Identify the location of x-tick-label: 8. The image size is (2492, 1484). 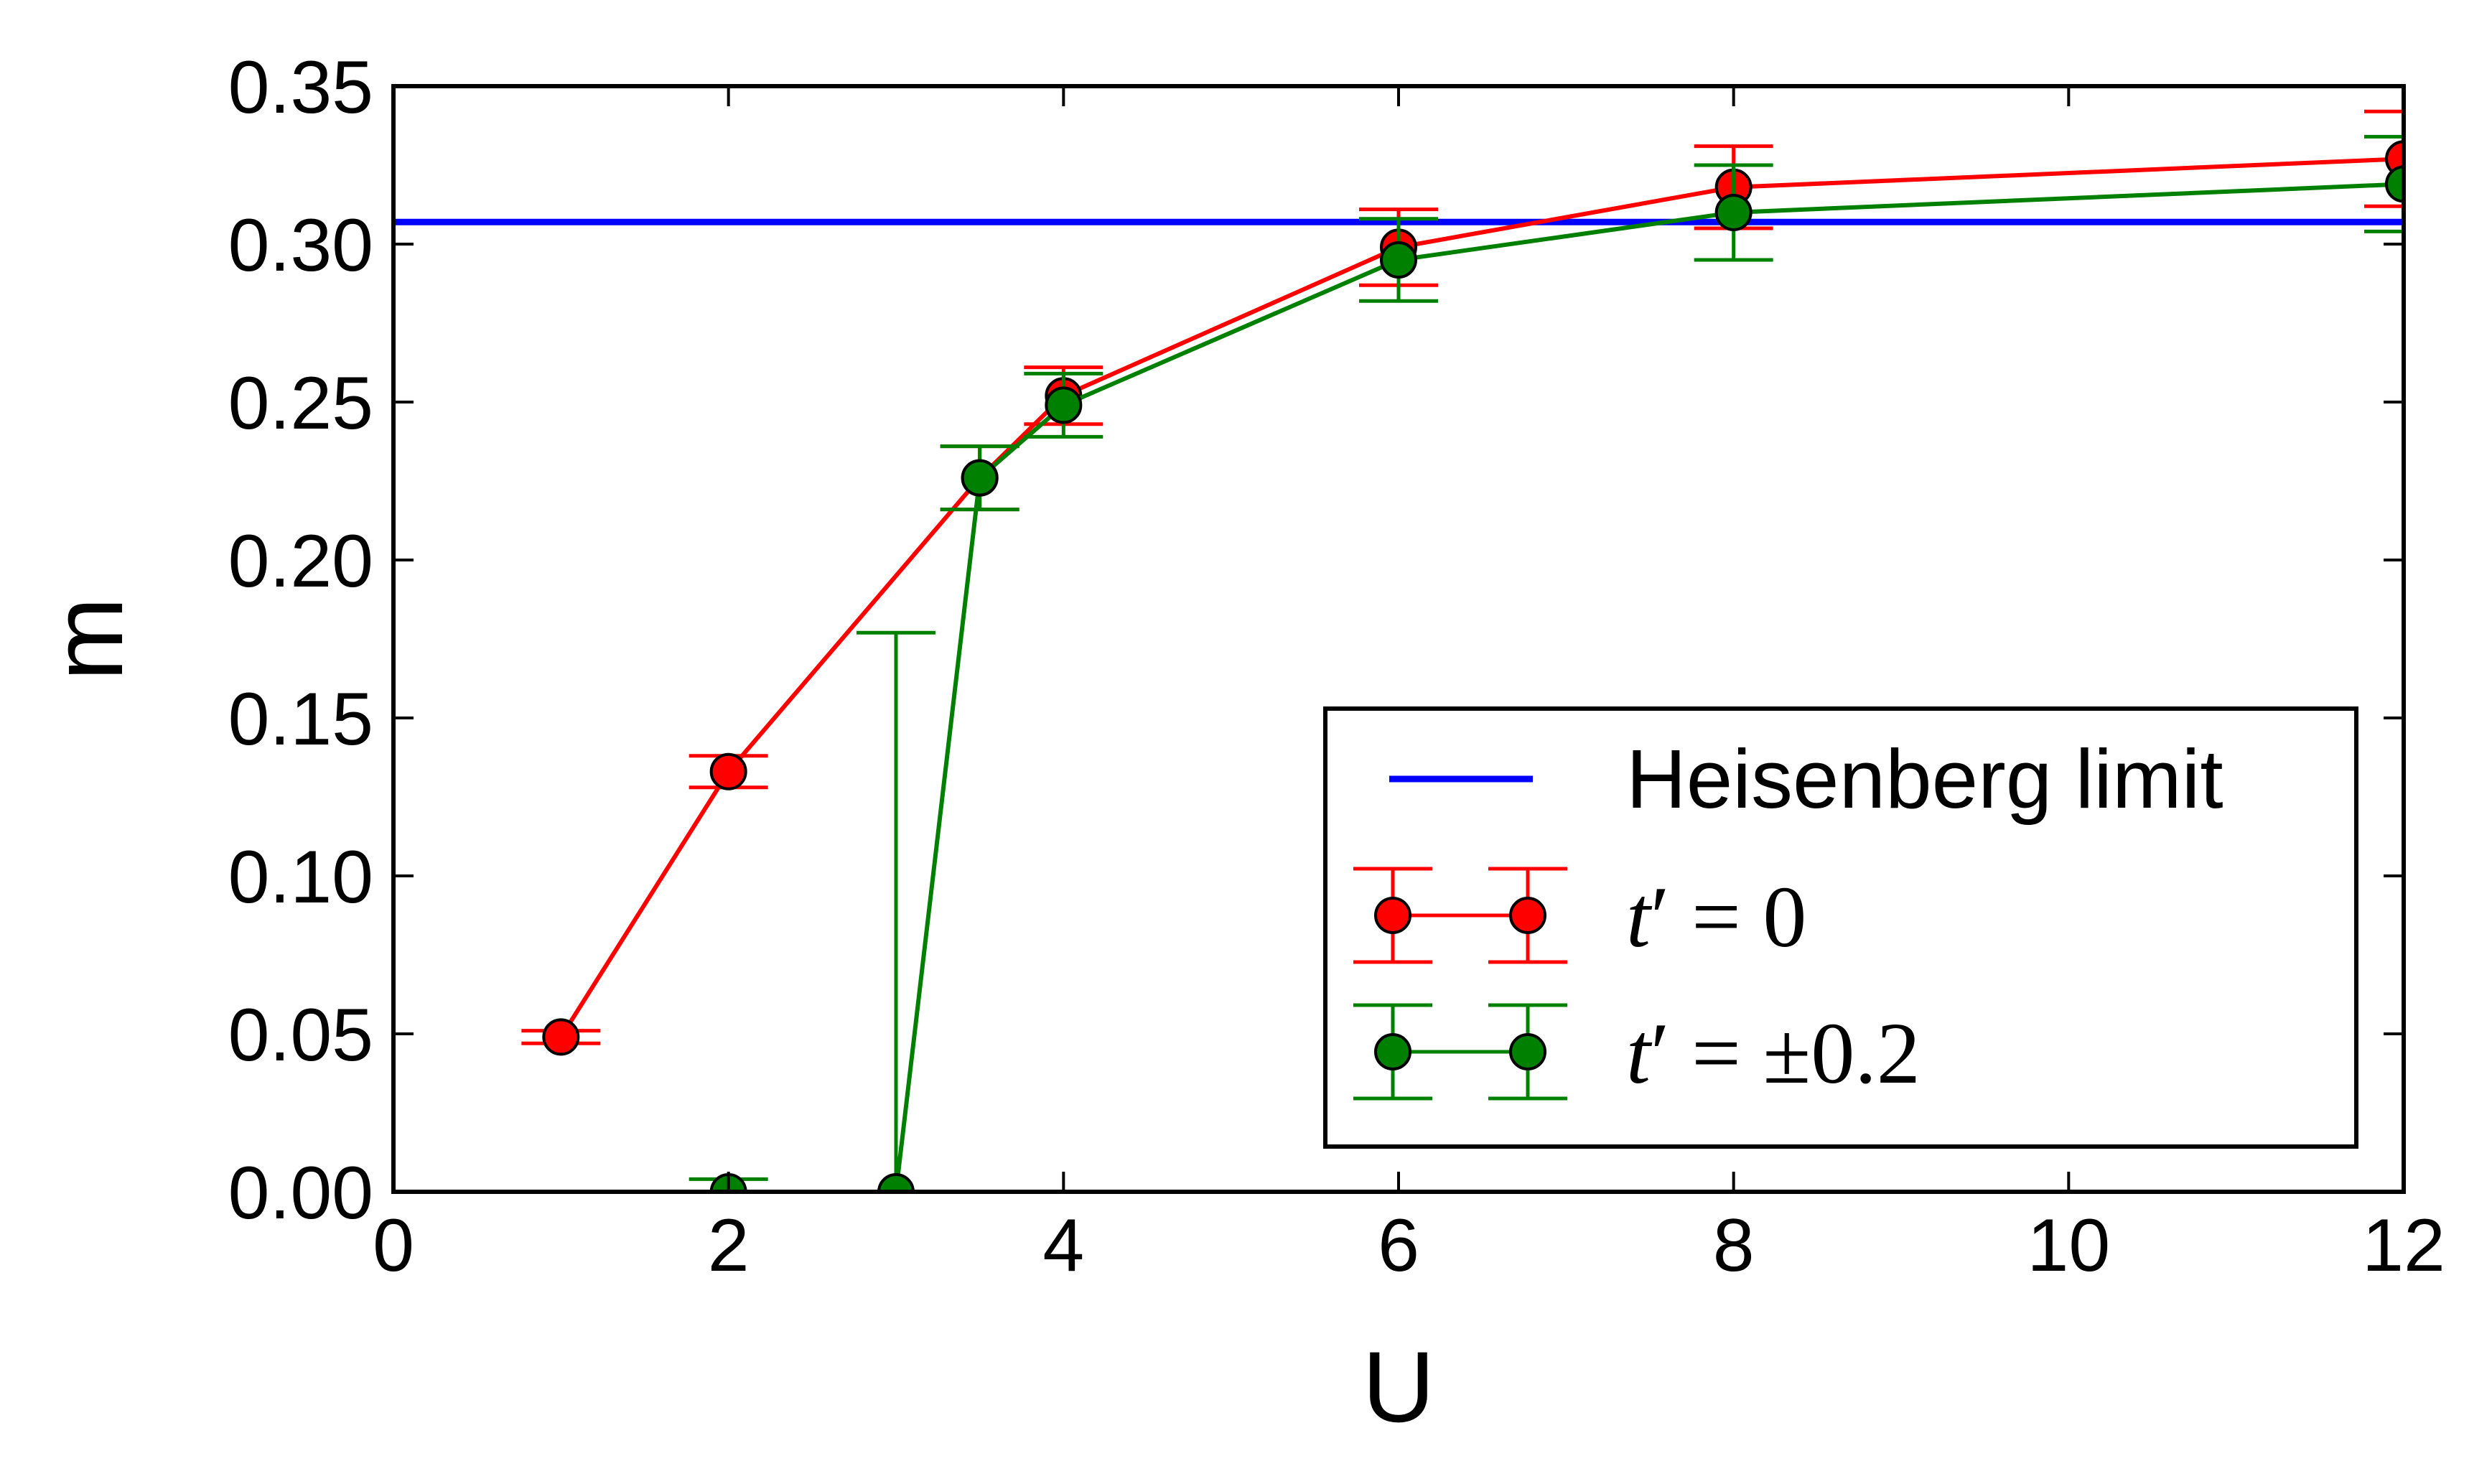
(1734, 1245).